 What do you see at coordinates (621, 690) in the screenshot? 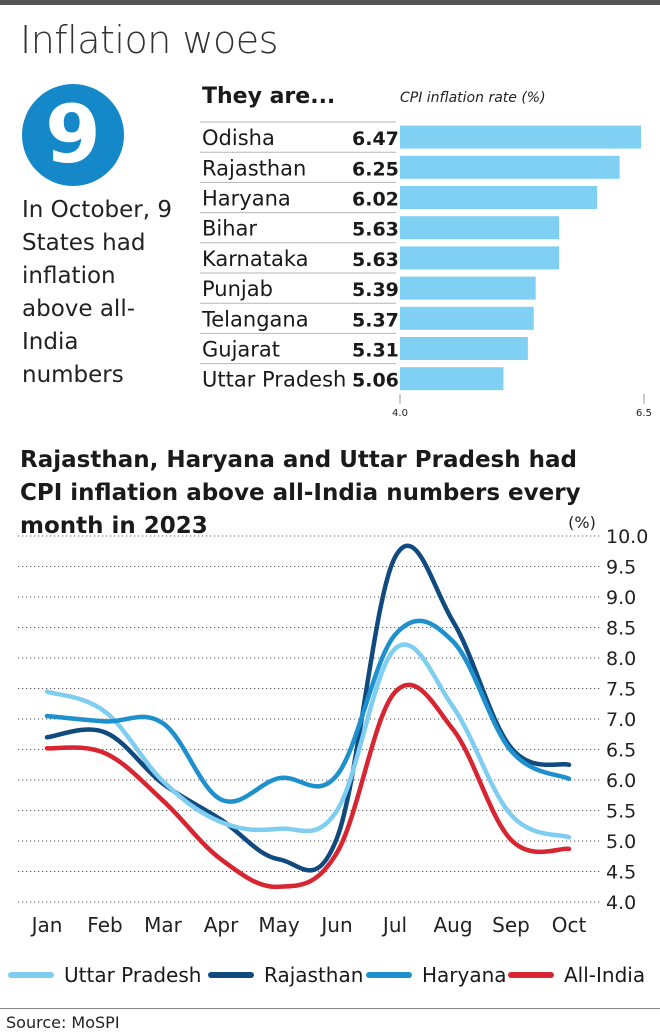
I see `y-tick-label: 7.5` at bounding box center [621, 690].